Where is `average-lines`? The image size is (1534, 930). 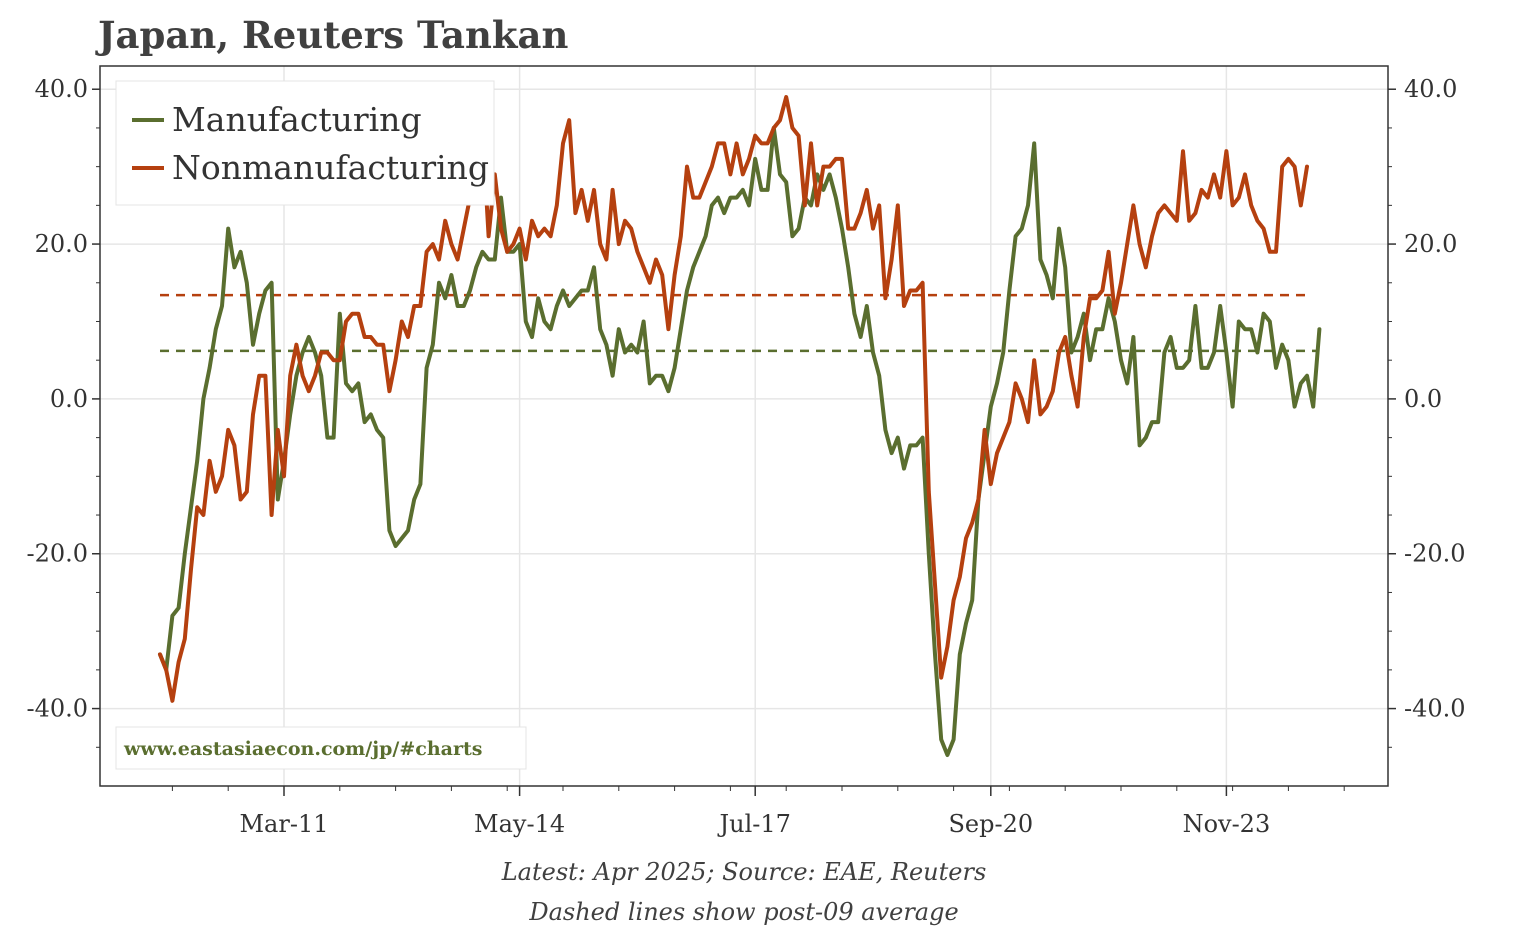
average-lines is located at coordinates (740, 323).